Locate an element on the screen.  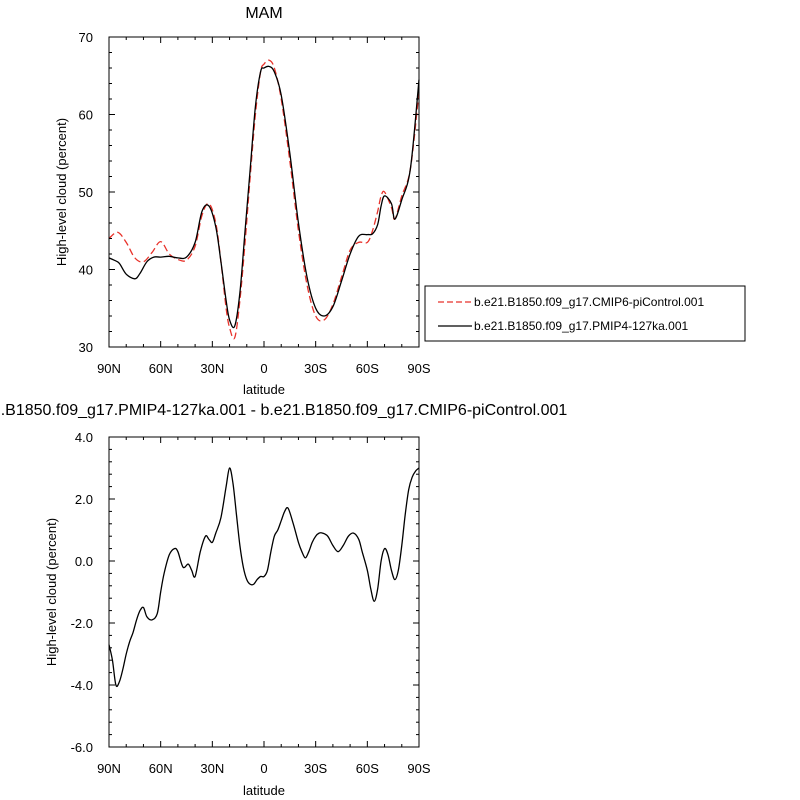
bottom-y-tick-label: -6.0 is located at coordinates (82, 747).